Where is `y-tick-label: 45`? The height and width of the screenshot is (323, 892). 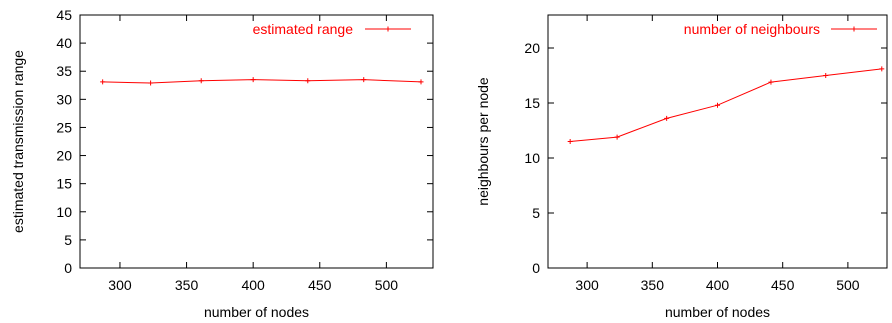 y-tick-label: 45 is located at coordinates (64, 15).